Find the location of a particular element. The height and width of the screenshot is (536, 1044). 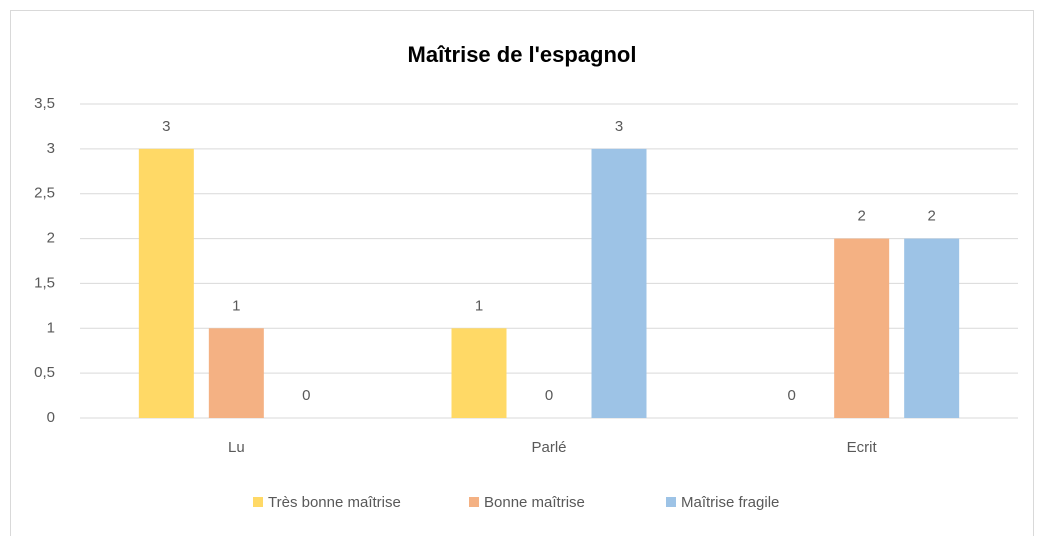

legend-label: Très bonne maîtrise is located at coordinates (334, 502).